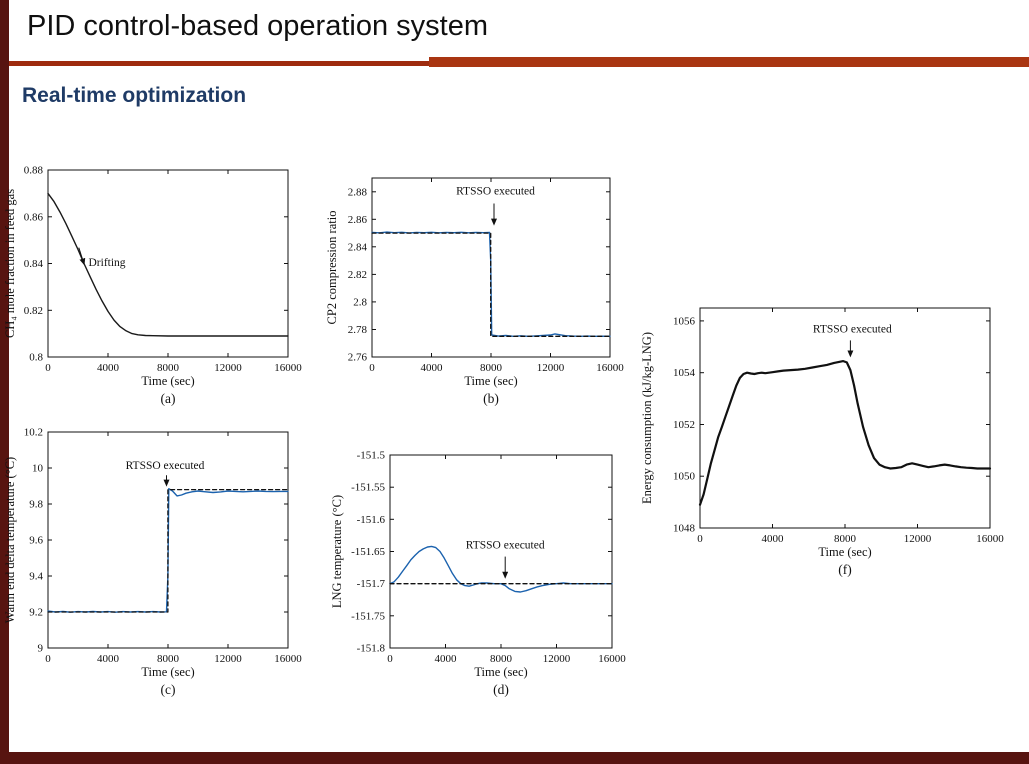  Describe the element at coordinates (36, 505) in the screenshot. I see `svg-text: 9.8` at that location.